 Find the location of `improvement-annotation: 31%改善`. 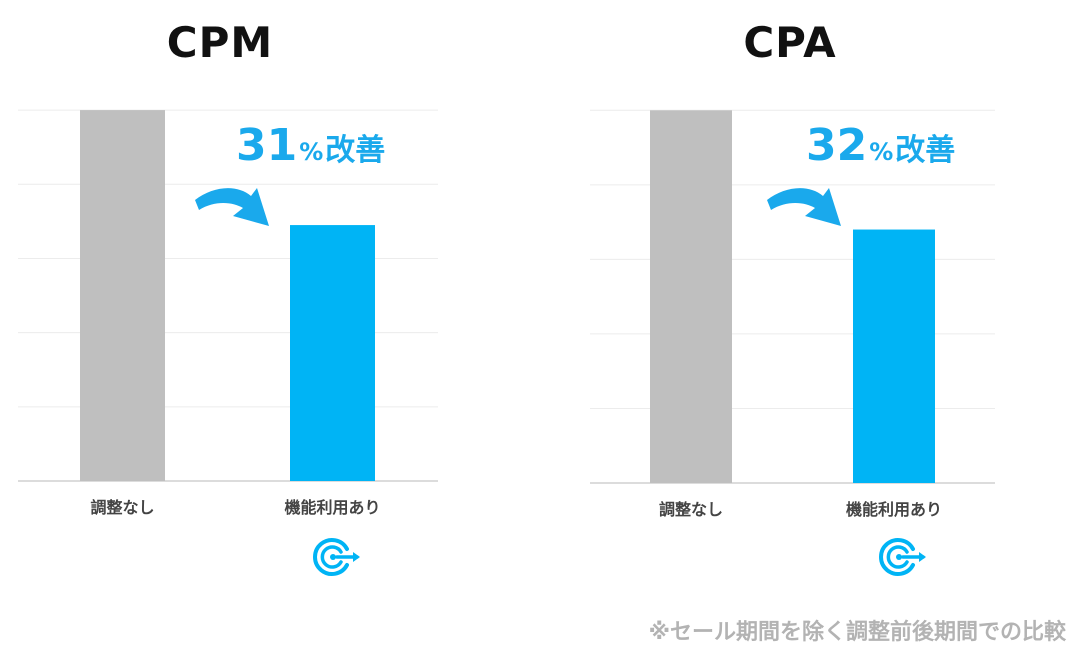

improvement-annotation: 31%改善 is located at coordinates (310, 145).